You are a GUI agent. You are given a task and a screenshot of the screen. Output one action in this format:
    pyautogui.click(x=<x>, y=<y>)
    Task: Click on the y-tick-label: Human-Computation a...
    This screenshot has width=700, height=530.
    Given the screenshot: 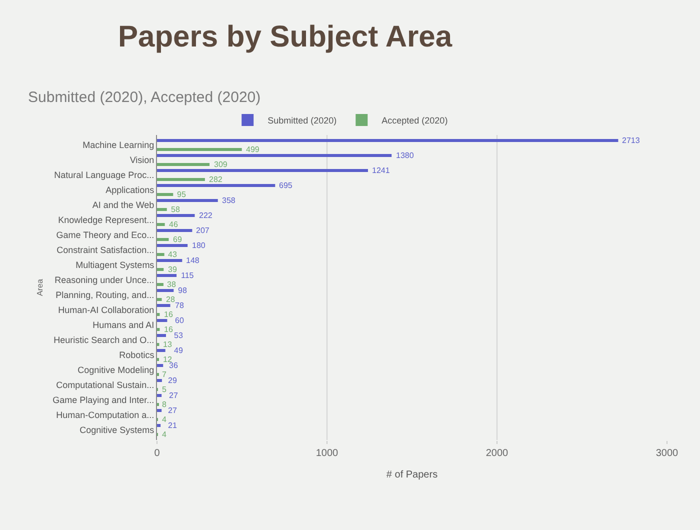 What is the action you would take?
    pyautogui.click(x=105, y=415)
    